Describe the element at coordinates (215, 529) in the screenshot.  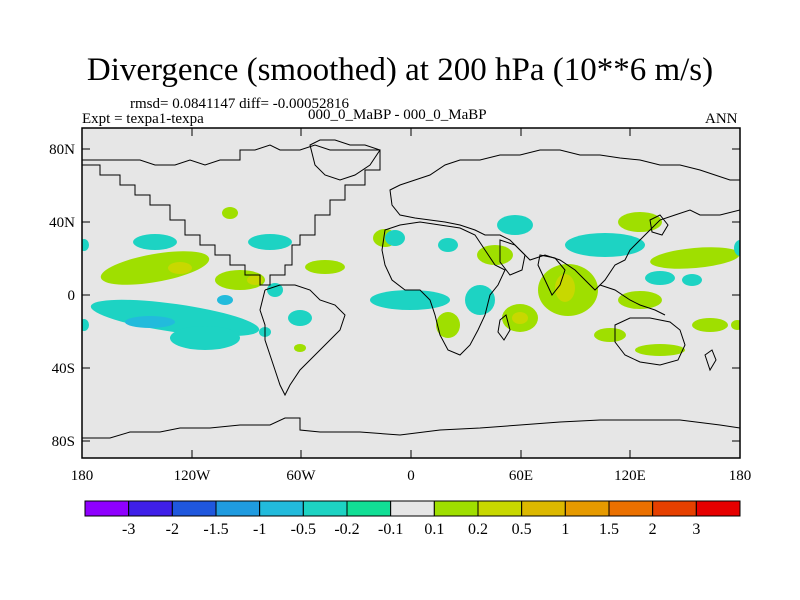
I see `colorbar-label: -1.5` at that location.